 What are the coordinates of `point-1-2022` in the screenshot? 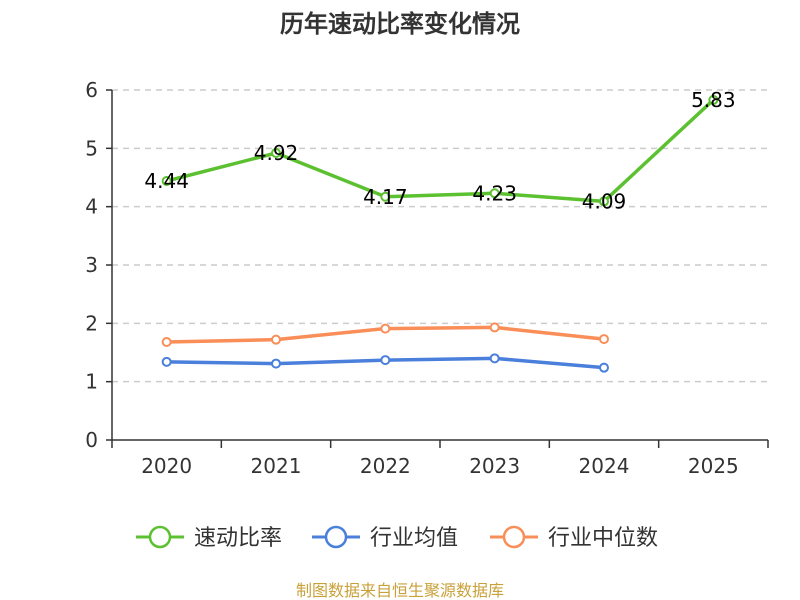 It's located at (385, 360).